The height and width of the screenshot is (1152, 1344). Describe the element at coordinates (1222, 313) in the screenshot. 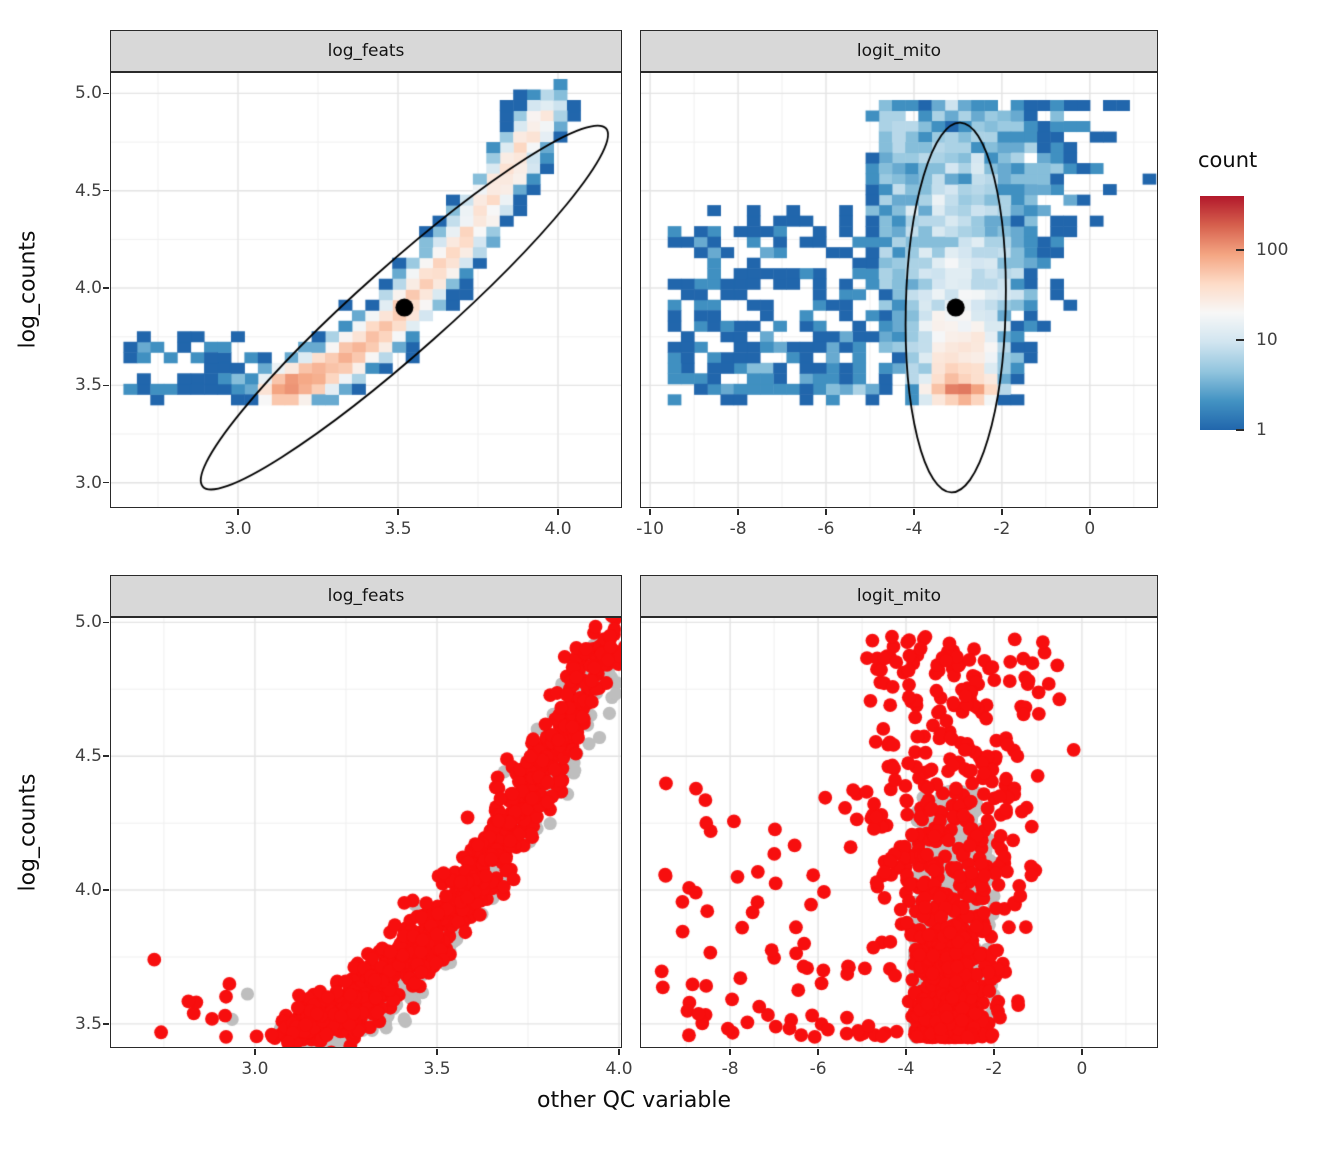

I see `legend-colorbar` at that location.